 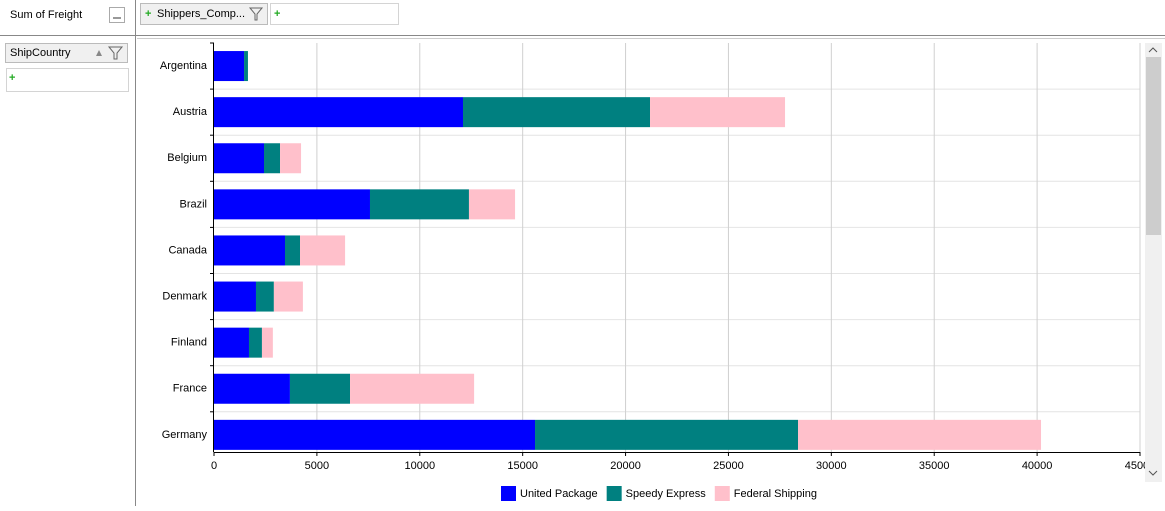 What do you see at coordinates (934, 466) in the screenshot?
I see `x-tick-label: 35000` at bounding box center [934, 466].